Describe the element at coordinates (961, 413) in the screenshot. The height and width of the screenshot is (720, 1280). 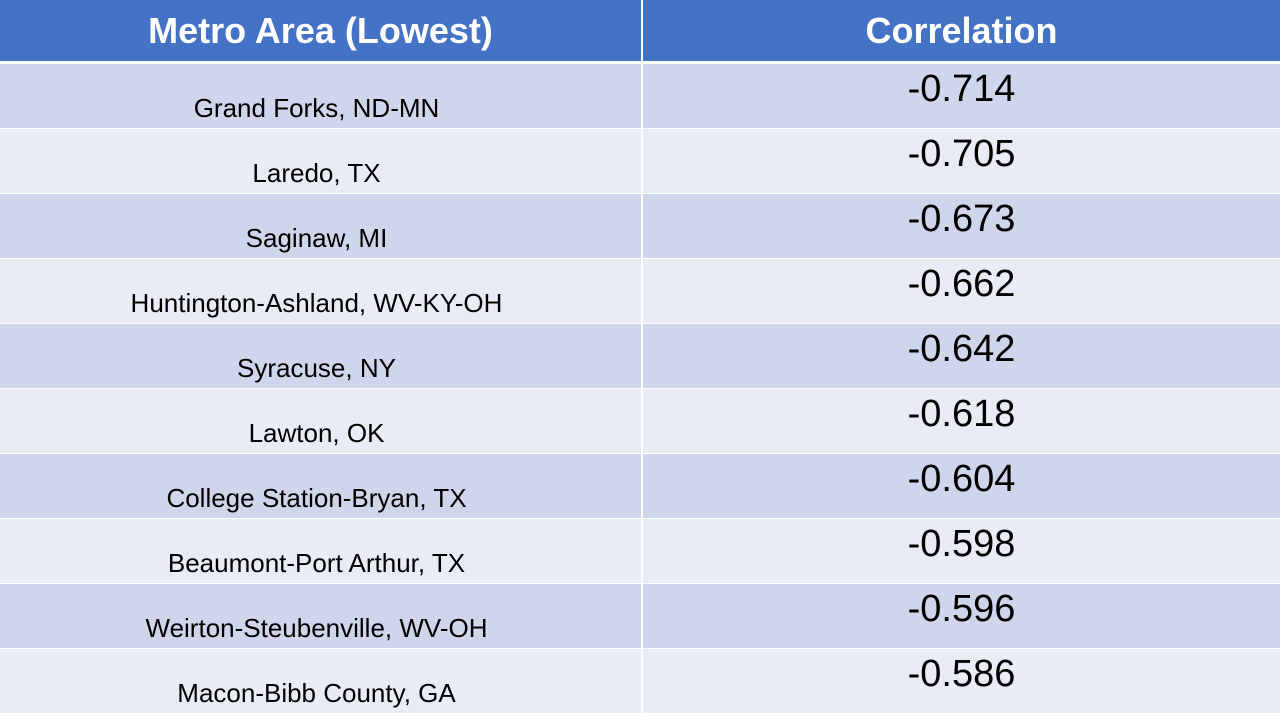
I see `correlation-cell: -0.618` at that location.